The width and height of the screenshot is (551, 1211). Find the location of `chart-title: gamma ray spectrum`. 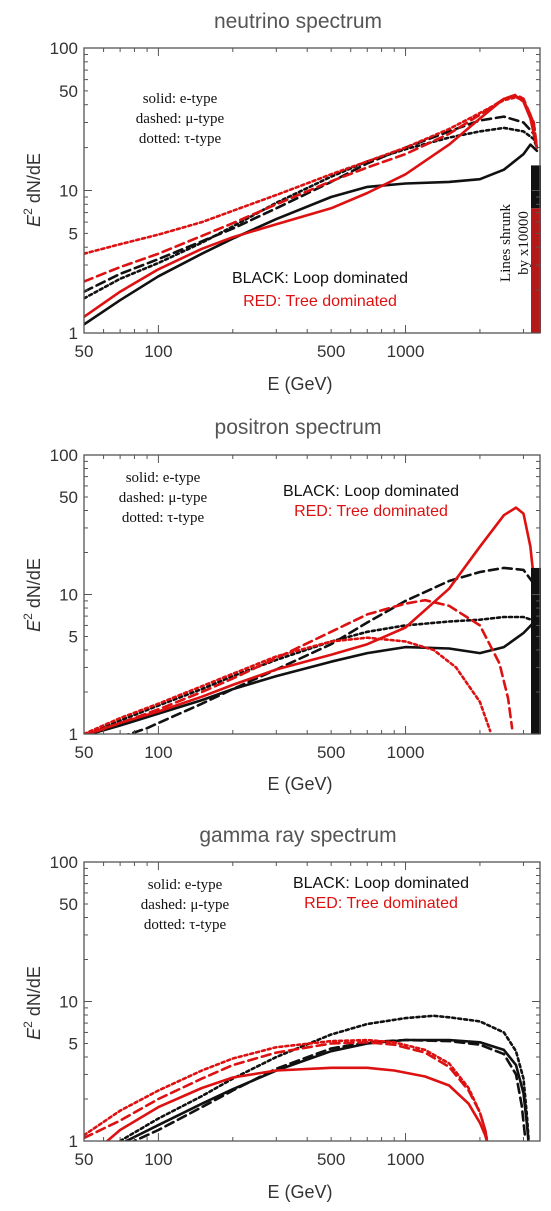

chart-title: gamma ray spectrum is located at coordinates (297, 835).